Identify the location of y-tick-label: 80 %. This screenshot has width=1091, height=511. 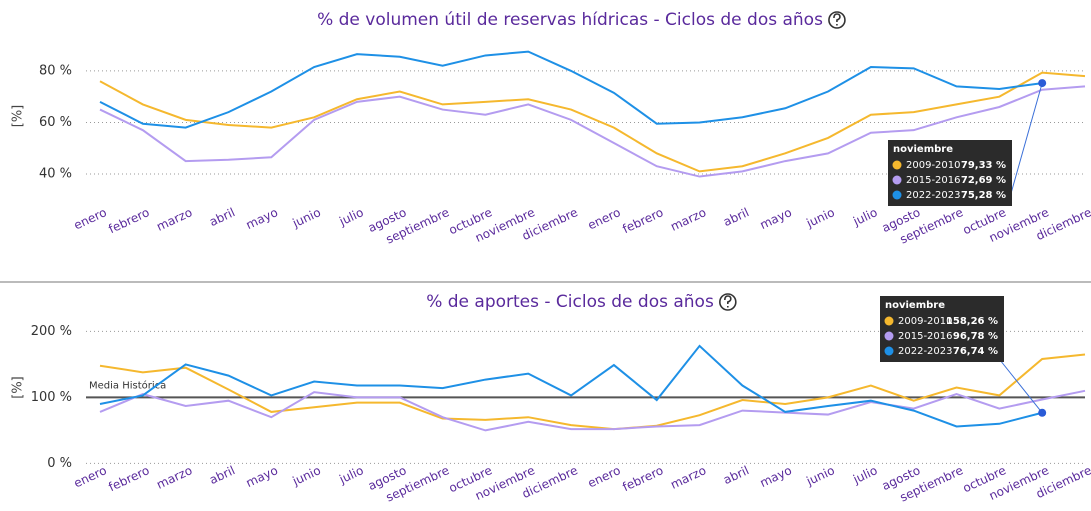
(55, 70).